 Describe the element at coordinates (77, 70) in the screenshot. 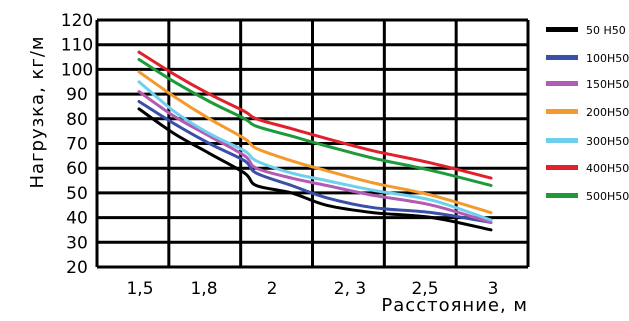

I see `y-tick-label: 100` at that location.